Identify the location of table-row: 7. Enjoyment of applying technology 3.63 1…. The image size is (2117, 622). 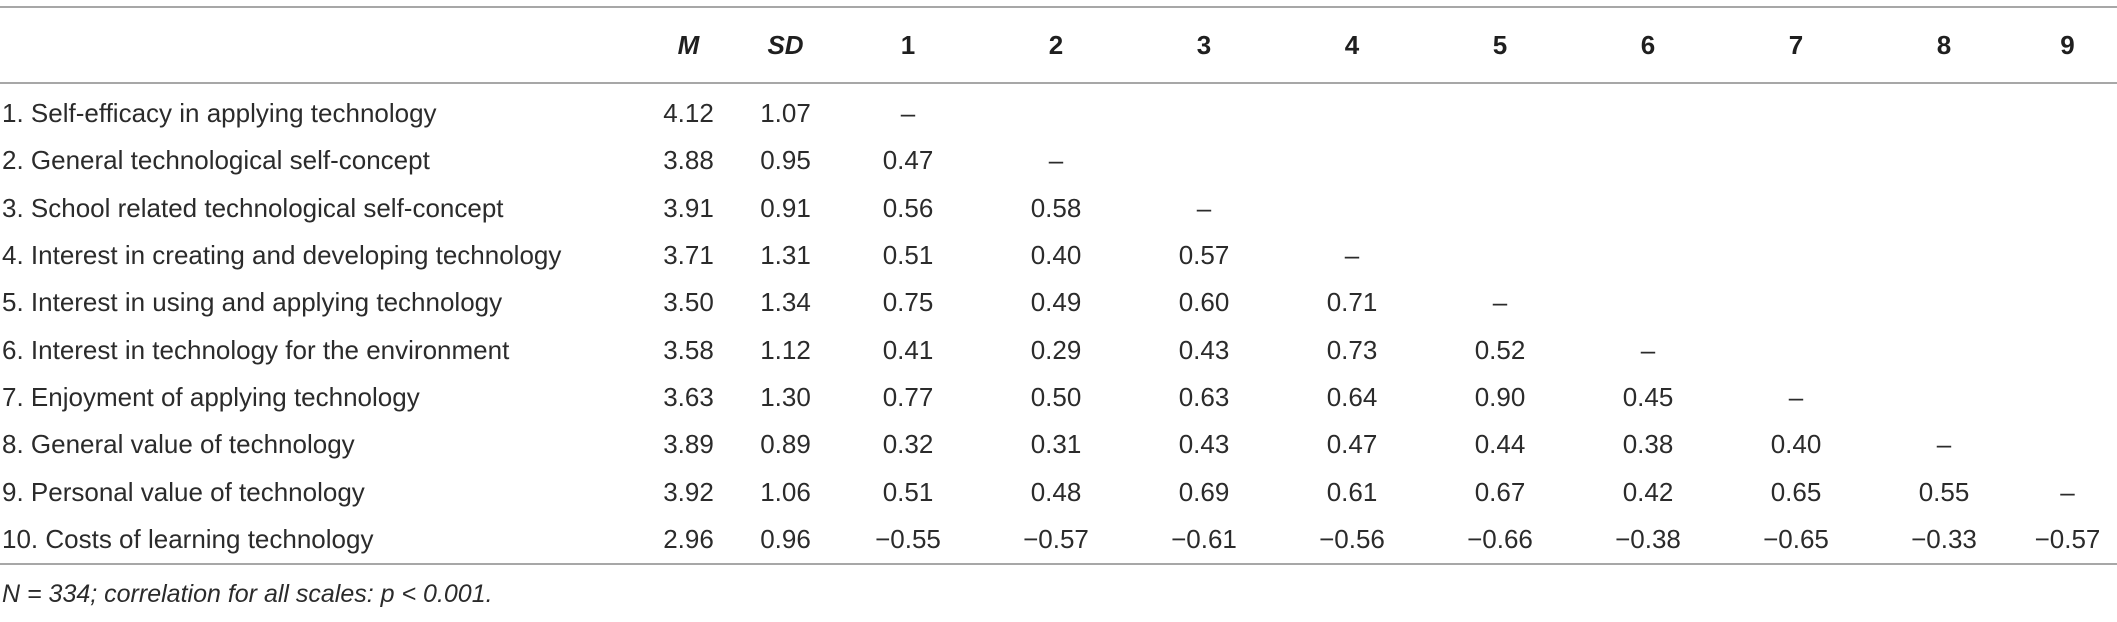
(1058, 397).